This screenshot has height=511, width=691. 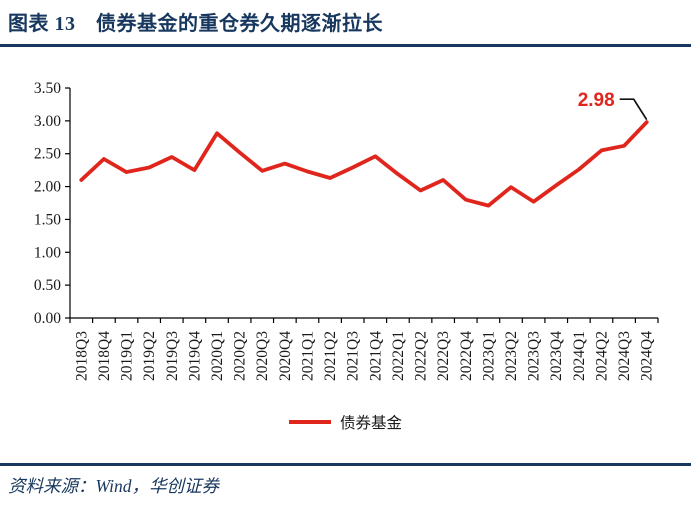 I want to click on footer-divider, so click(x=345, y=464).